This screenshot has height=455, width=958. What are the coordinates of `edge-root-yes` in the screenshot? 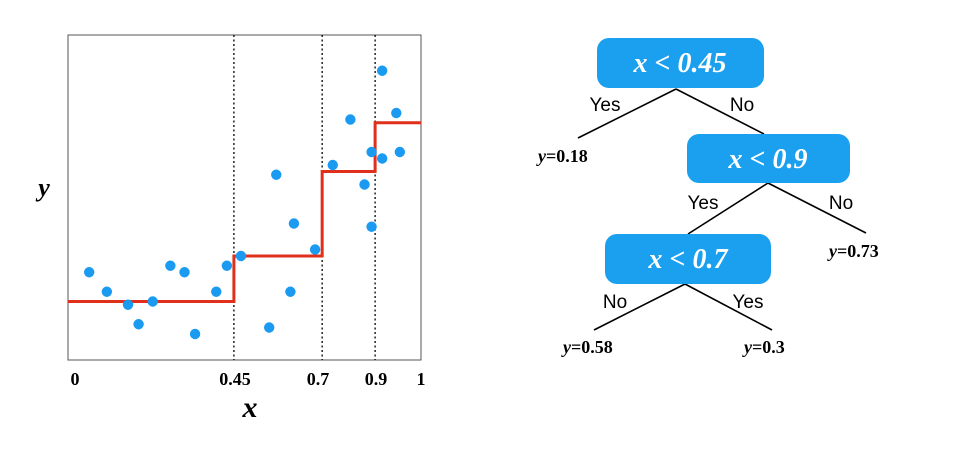 It's located at (627, 113).